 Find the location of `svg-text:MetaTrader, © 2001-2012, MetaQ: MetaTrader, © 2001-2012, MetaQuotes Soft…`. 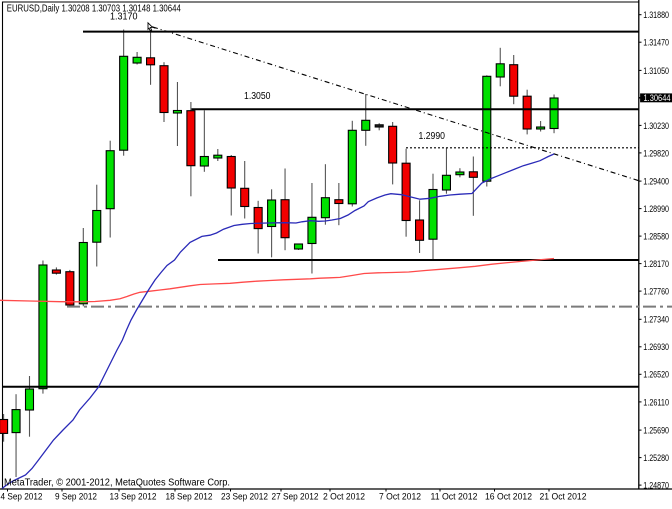

svg-text:MetaTrader, © 2001-2012, MetaQ: MetaTrader, © 2001-2012, MetaQuotes Soft… is located at coordinates (117, 483).